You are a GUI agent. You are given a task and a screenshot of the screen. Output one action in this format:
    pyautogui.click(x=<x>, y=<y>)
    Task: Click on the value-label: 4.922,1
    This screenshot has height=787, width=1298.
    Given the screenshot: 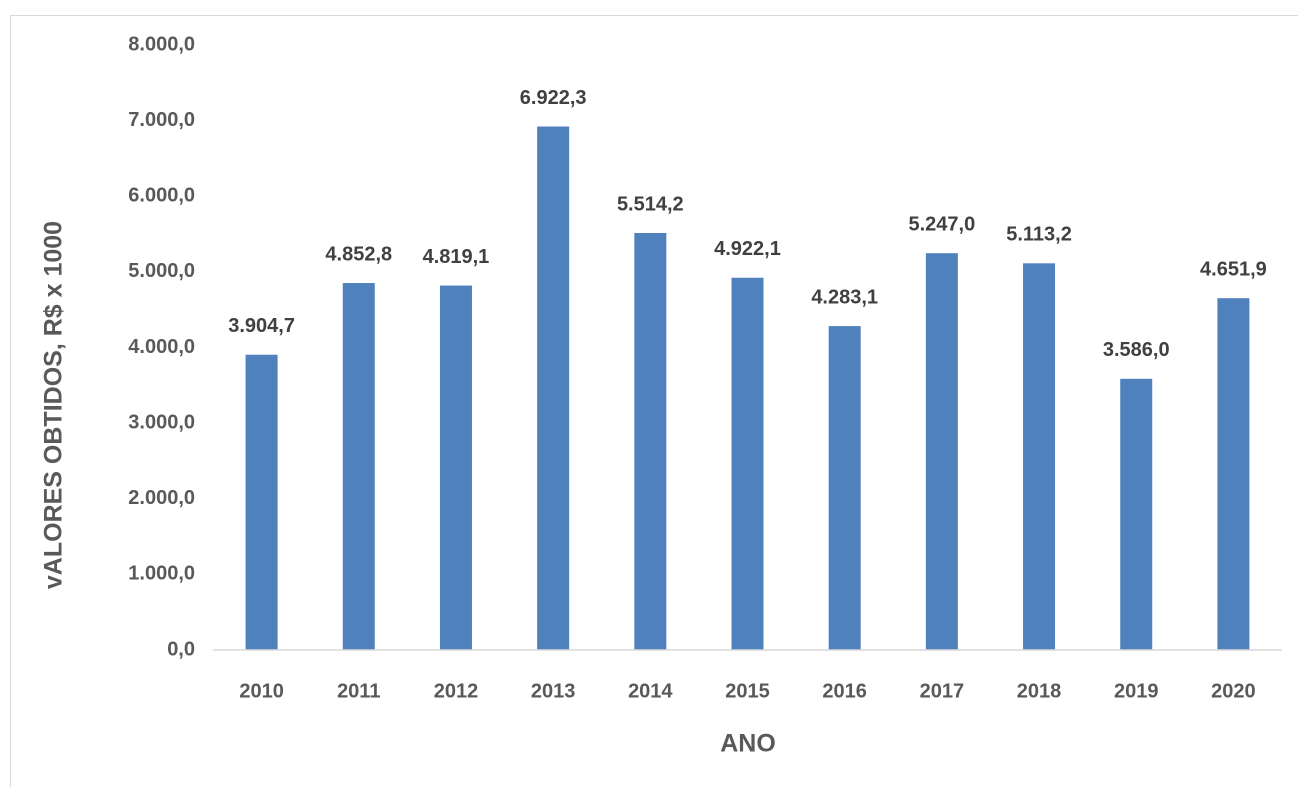 What is the action you would take?
    pyautogui.click(x=747, y=249)
    